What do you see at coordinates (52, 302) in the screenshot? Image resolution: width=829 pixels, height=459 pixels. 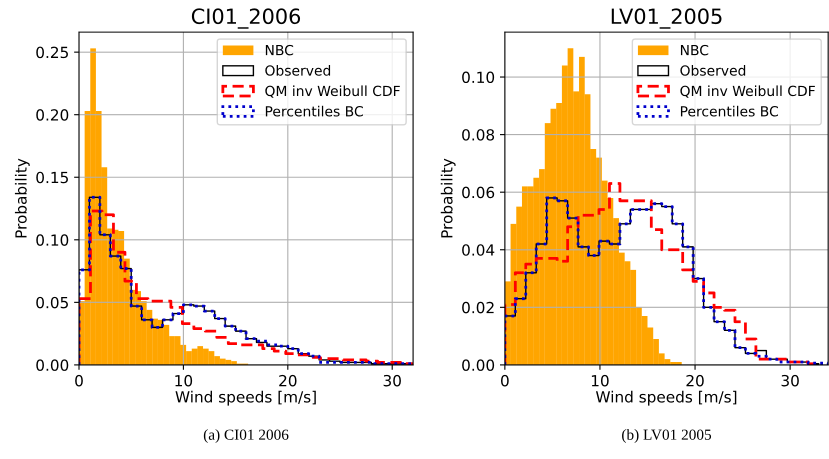 I see `y-tick-label: 0.05` at bounding box center [52, 302].